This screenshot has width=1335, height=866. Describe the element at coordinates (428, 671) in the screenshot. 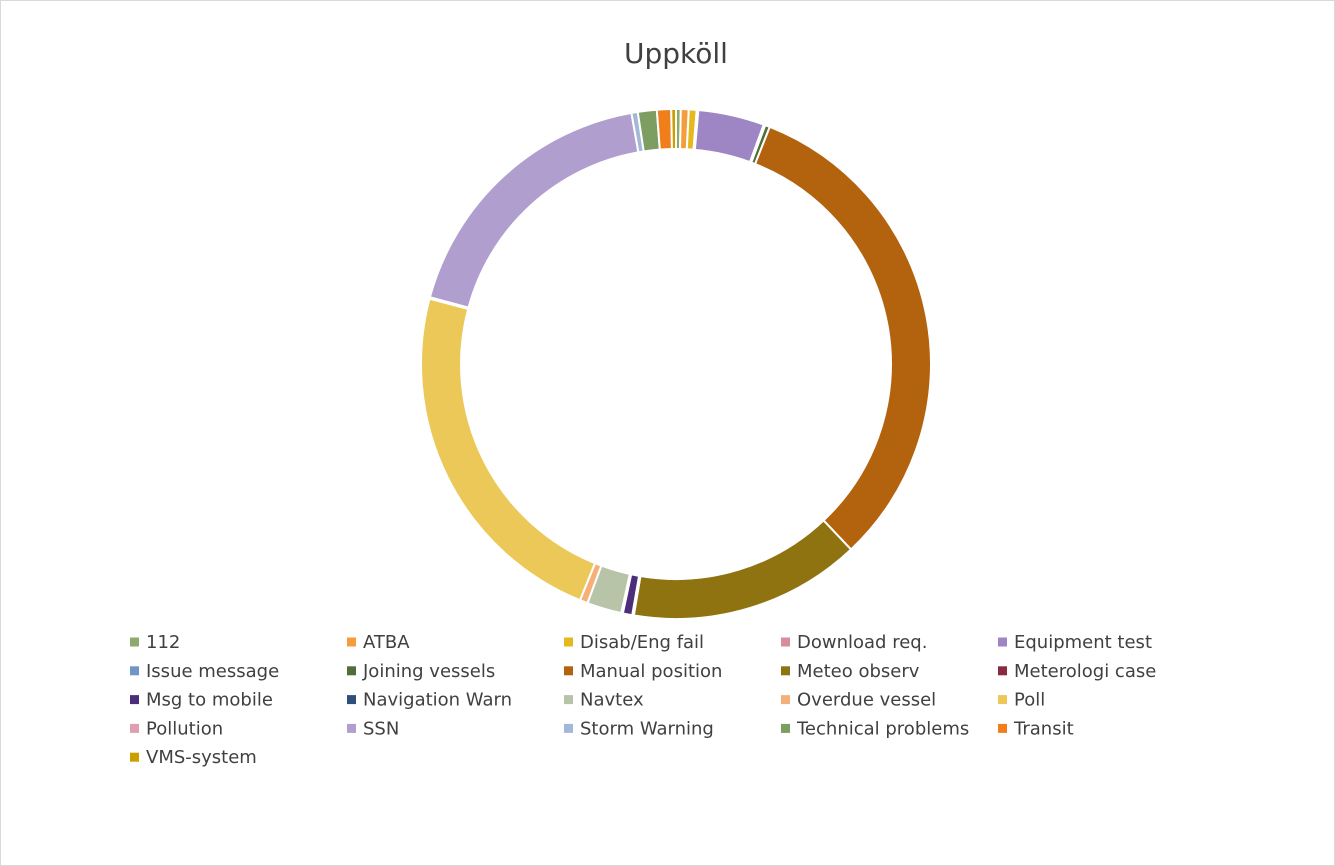

I see `legend-label: Joining vessels` at that location.